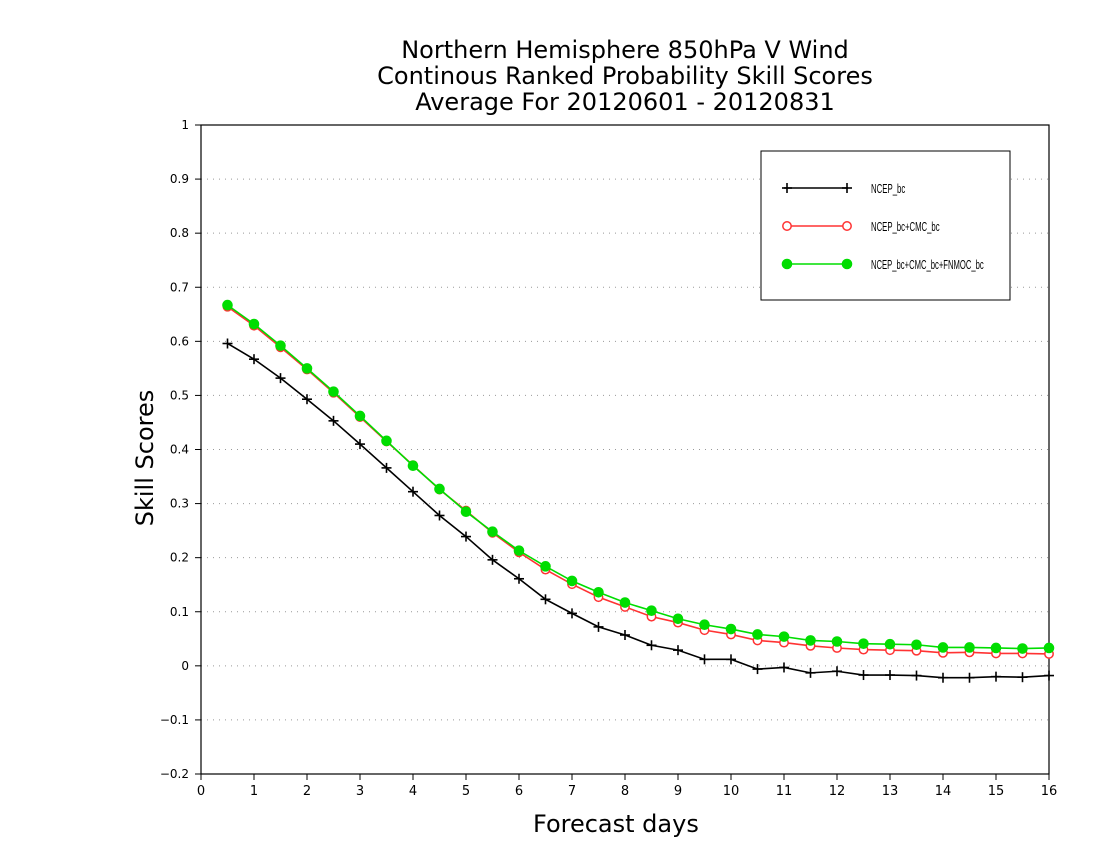 The image size is (1100, 850). What do you see at coordinates (905, 226) in the screenshot?
I see `legend-label: NCEP_bc+CMC_bc` at bounding box center [905, 226].